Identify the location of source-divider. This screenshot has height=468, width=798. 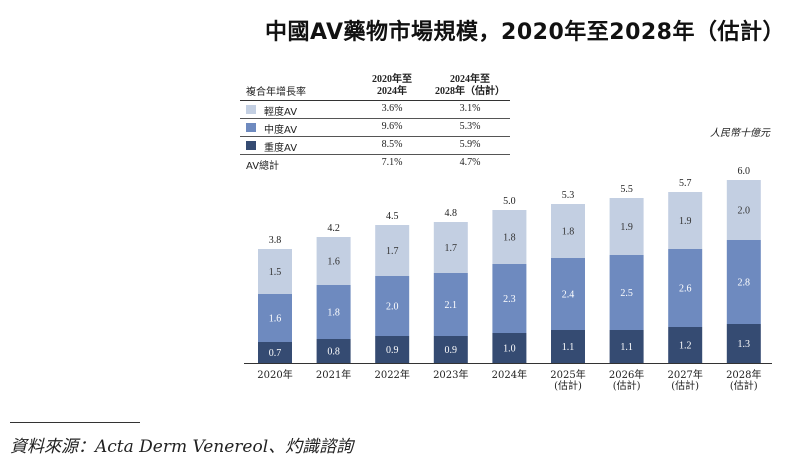
(75, 422).